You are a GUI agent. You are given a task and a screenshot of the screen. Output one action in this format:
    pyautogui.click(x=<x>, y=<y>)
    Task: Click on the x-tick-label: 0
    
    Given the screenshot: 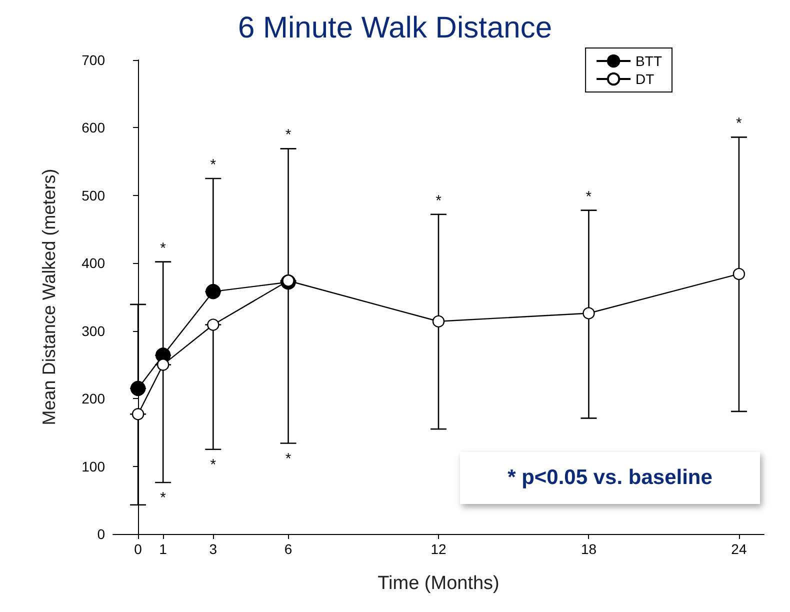 What is the action you would take?
    pyautogui.click(x=138, y=549)
    